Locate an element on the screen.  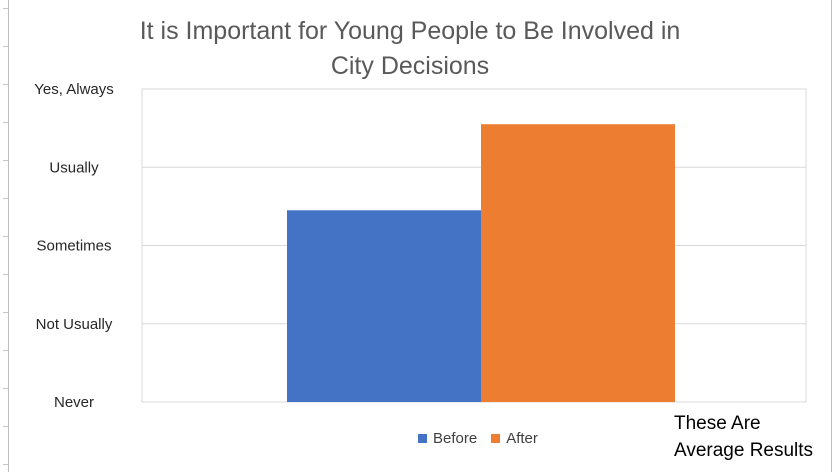
frame-tick-marks is located at coordinates (4, 236).